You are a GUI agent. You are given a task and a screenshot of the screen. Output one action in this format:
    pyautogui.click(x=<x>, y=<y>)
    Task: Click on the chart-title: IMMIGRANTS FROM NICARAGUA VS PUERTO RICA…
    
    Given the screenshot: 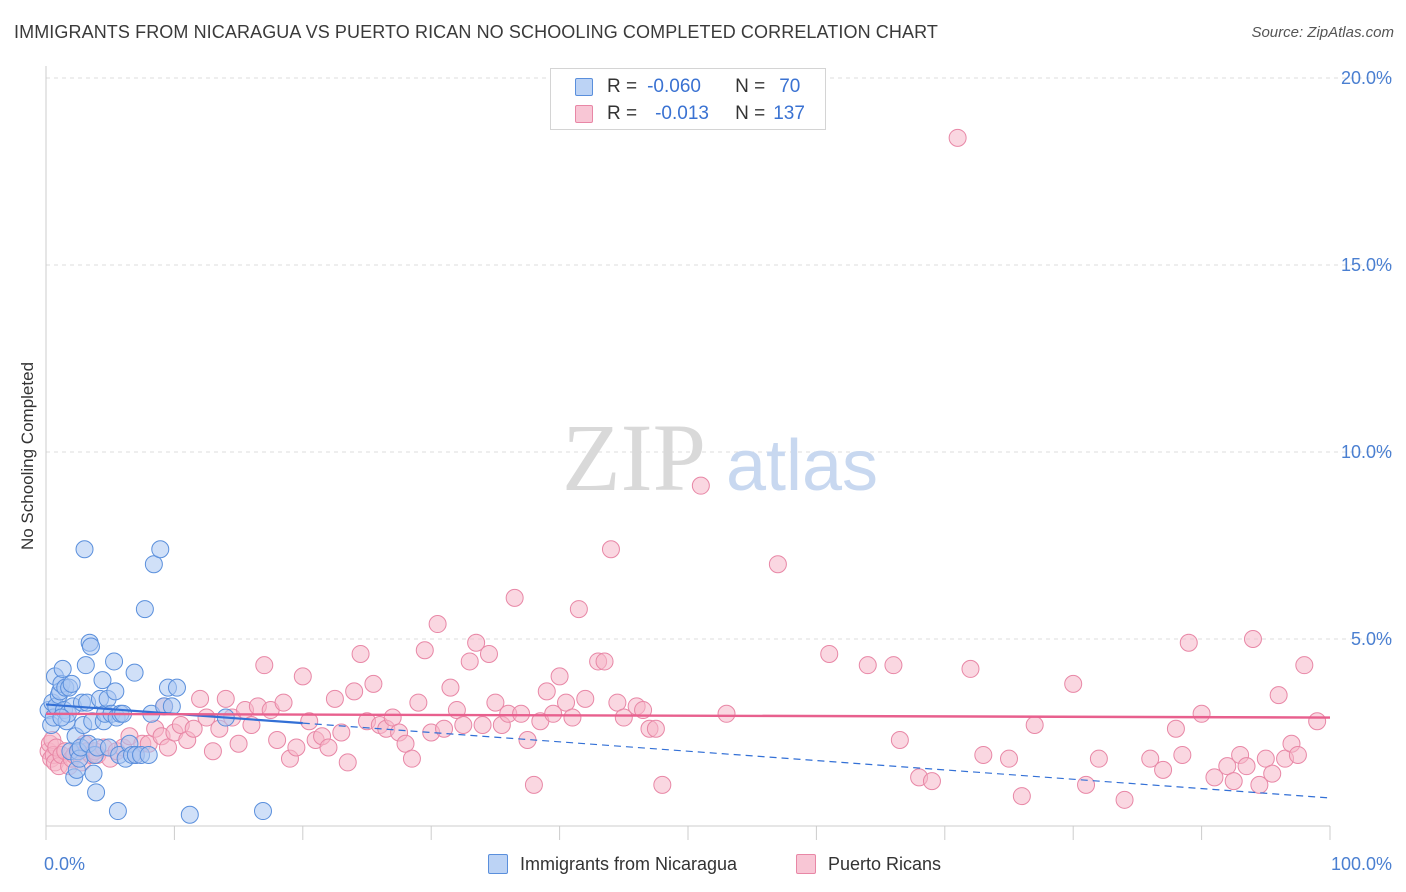 What is the action you would take?
    pyautogui.click(x=476, y=32)
    